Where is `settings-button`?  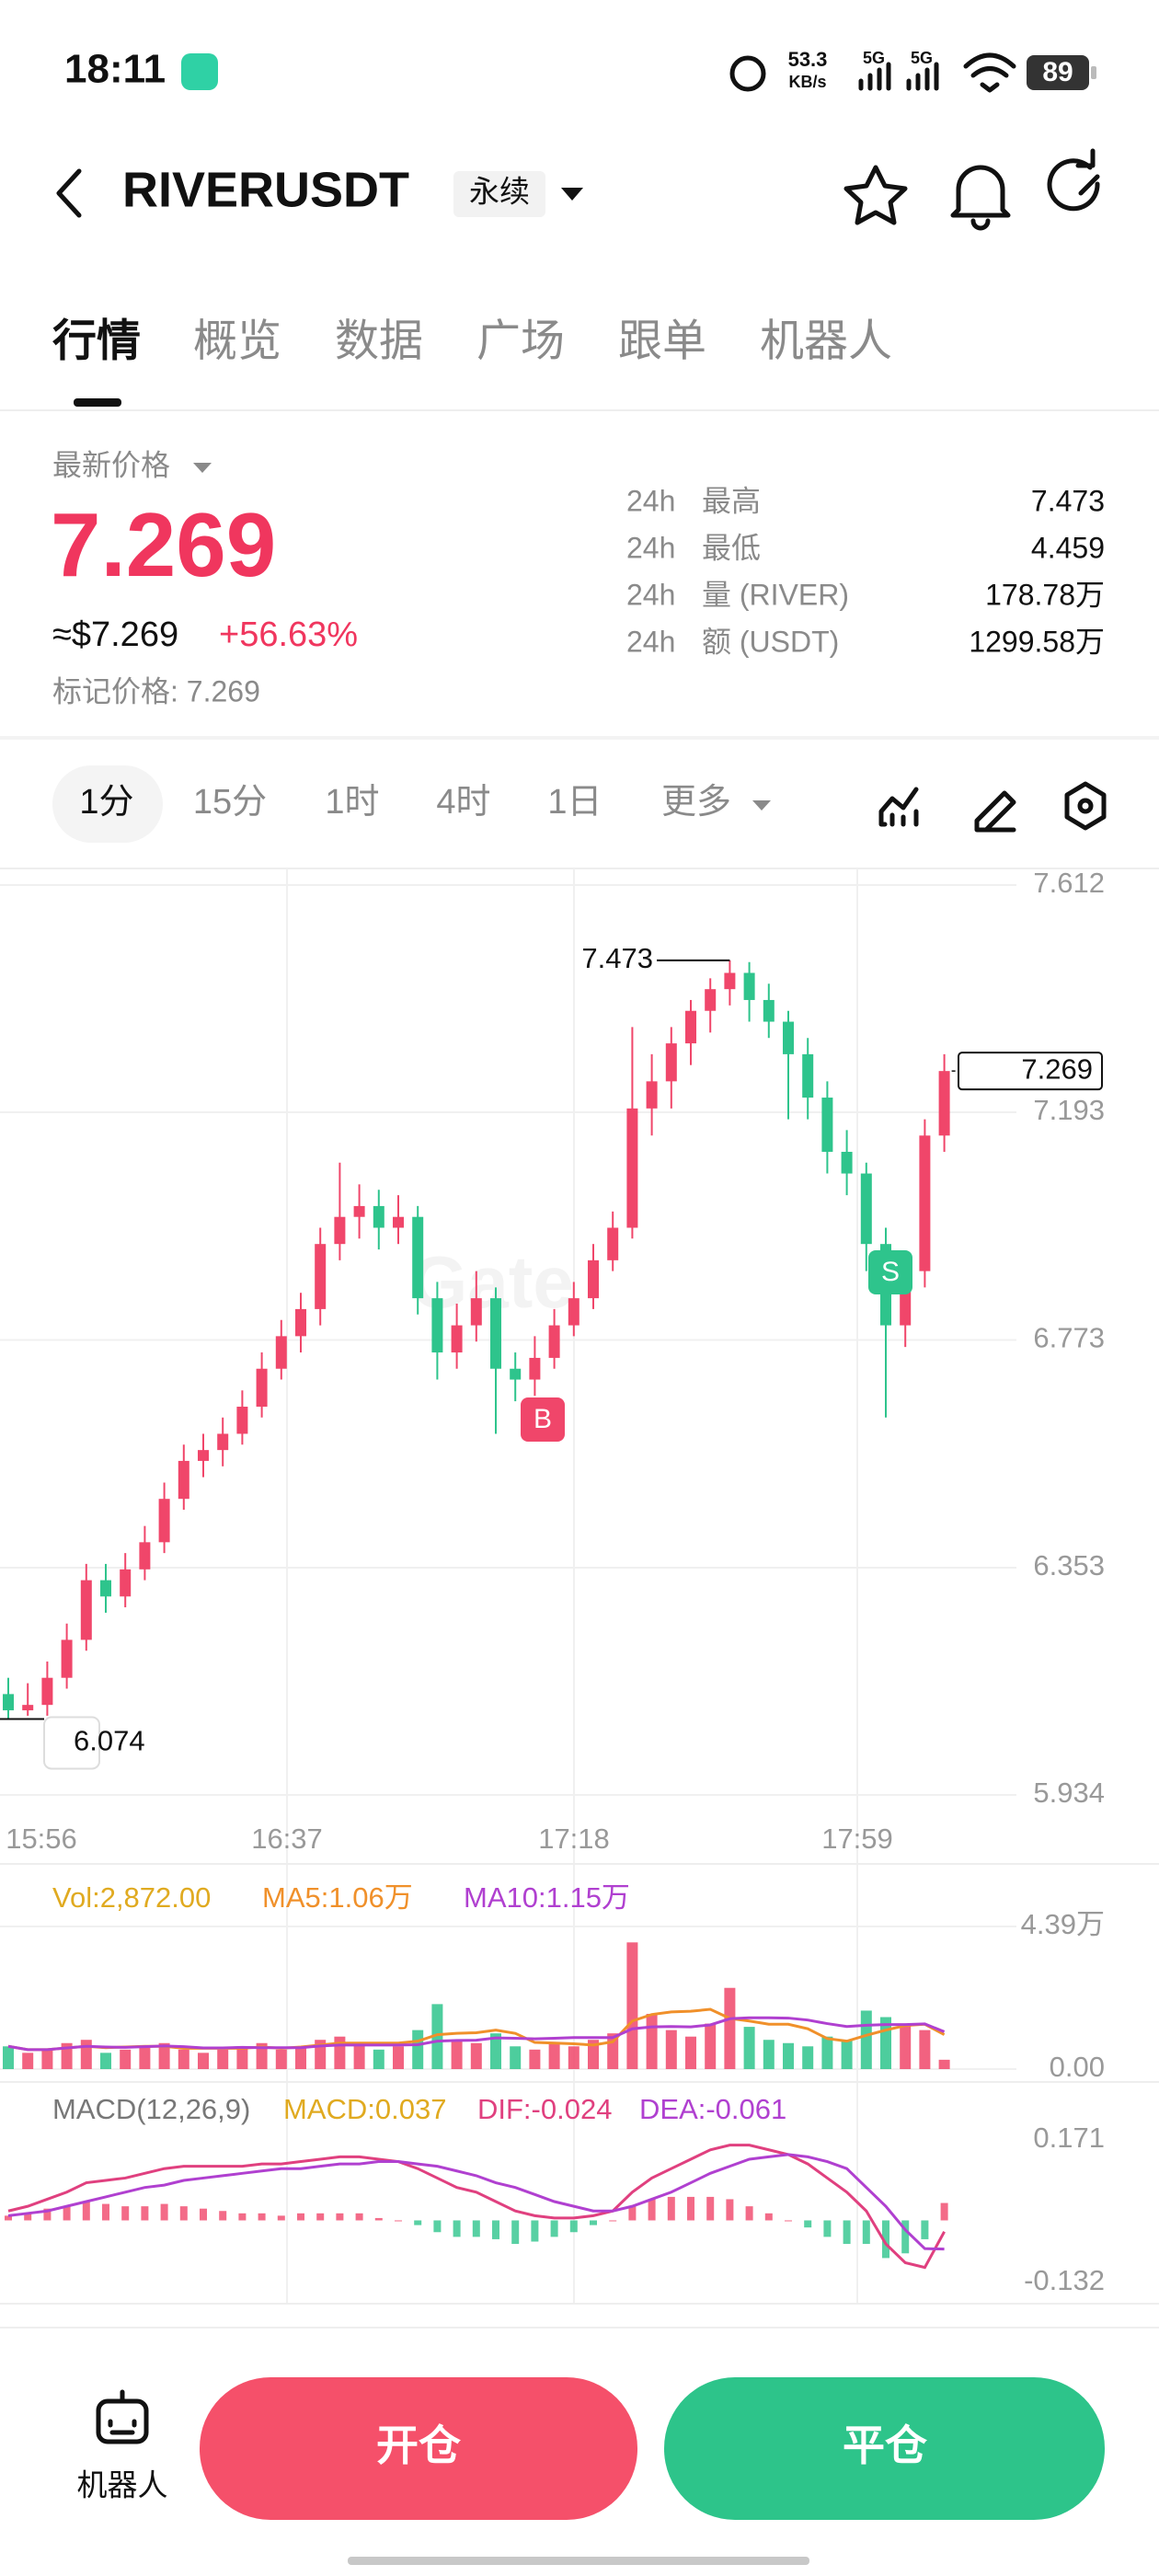 settings-button is located at coordinates (1085, 806).